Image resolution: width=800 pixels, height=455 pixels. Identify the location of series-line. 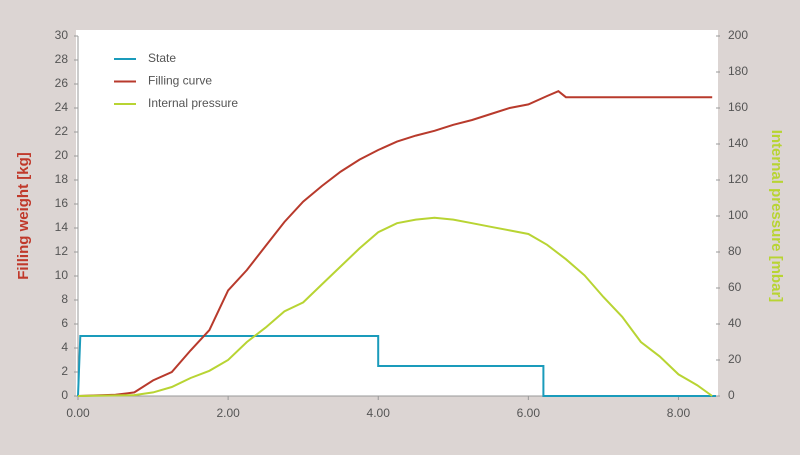
(396, 366).